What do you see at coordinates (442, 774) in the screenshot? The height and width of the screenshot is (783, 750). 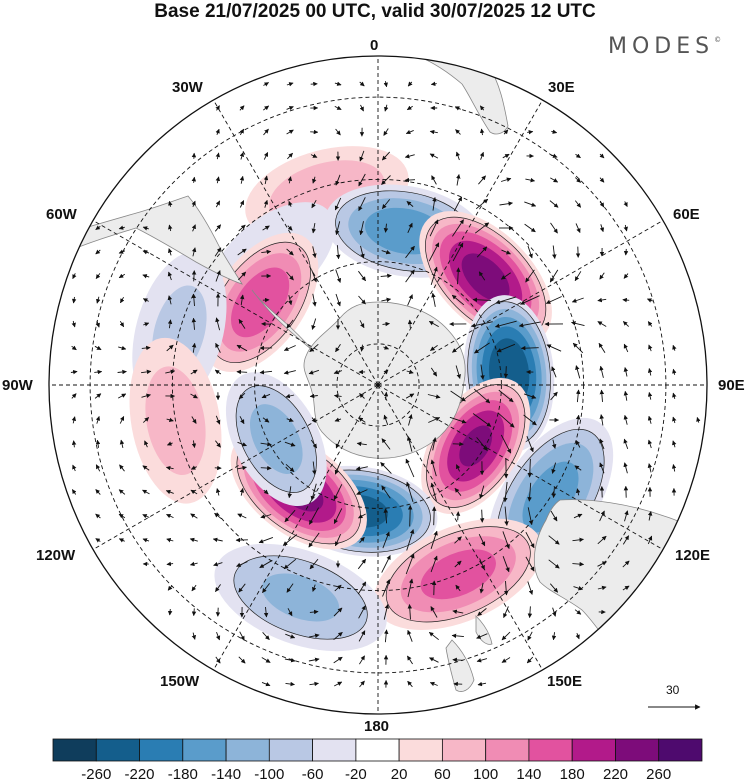 I see `colorbar-tick-label: 60` at bounding box center [442, 774].